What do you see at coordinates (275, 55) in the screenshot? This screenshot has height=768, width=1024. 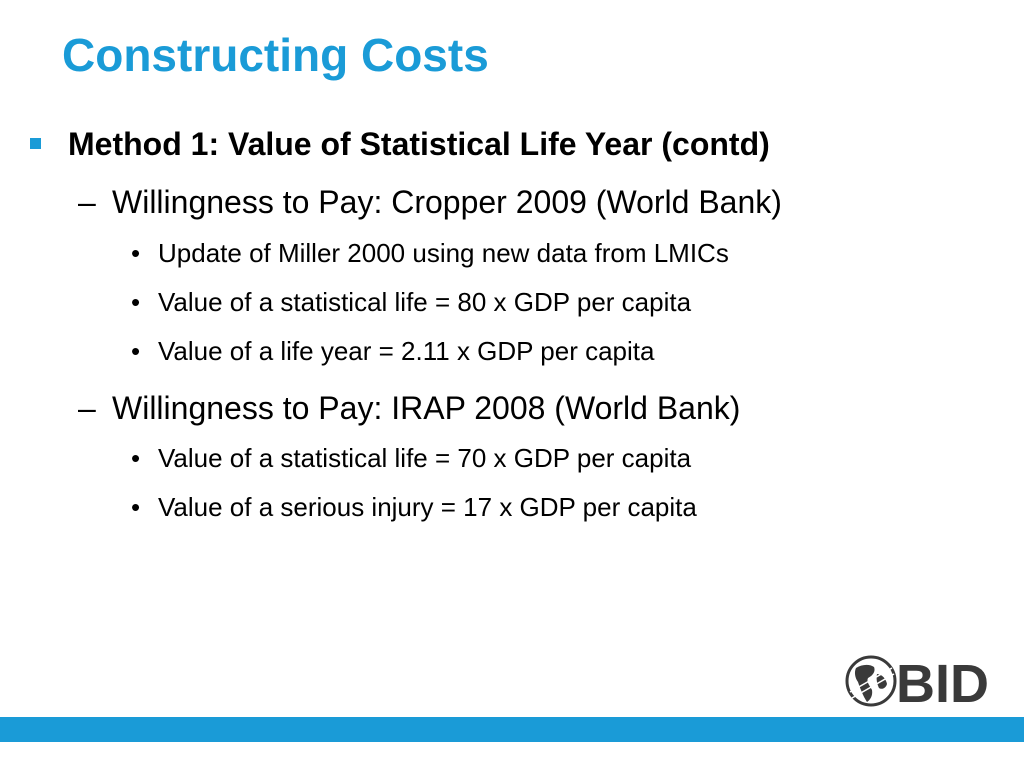 I see `slide-title: Constructing Costs` at bounding box center [275, 55].